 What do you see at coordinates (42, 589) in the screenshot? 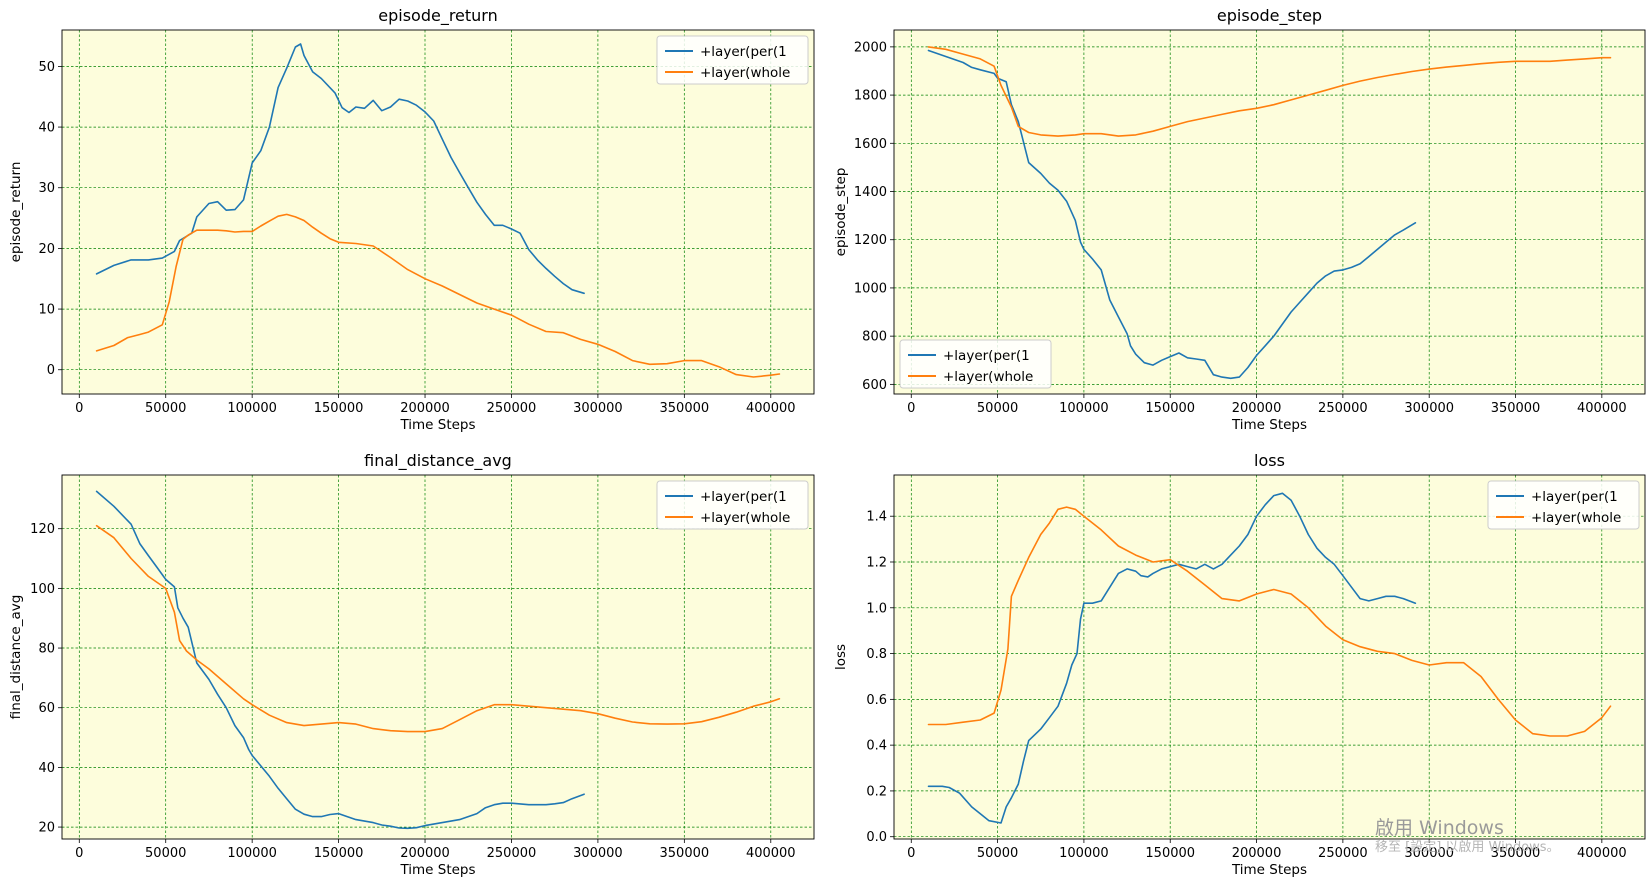
I see `y-tick-label: 100` at bounding box center [42, 589].